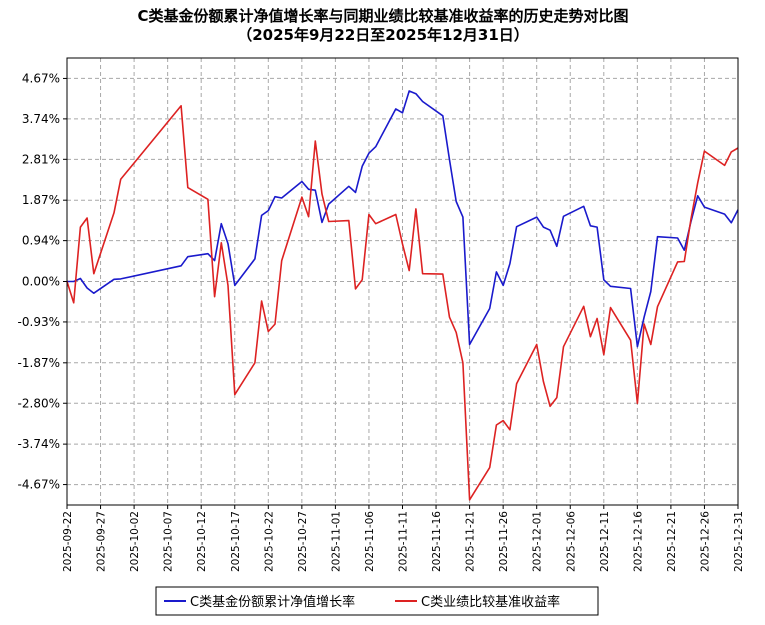  What do you see at coordinates (504, 541) in the screenshot?
I see `x-tick-label: 2025-11-26` at bounding box center [504, 541].